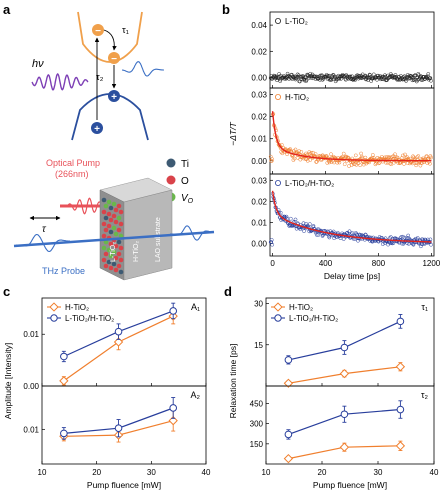 Image resolution: width=442 pixels, height=500 pixels. I want to click on probe-pulse-out, so click(192, 233).